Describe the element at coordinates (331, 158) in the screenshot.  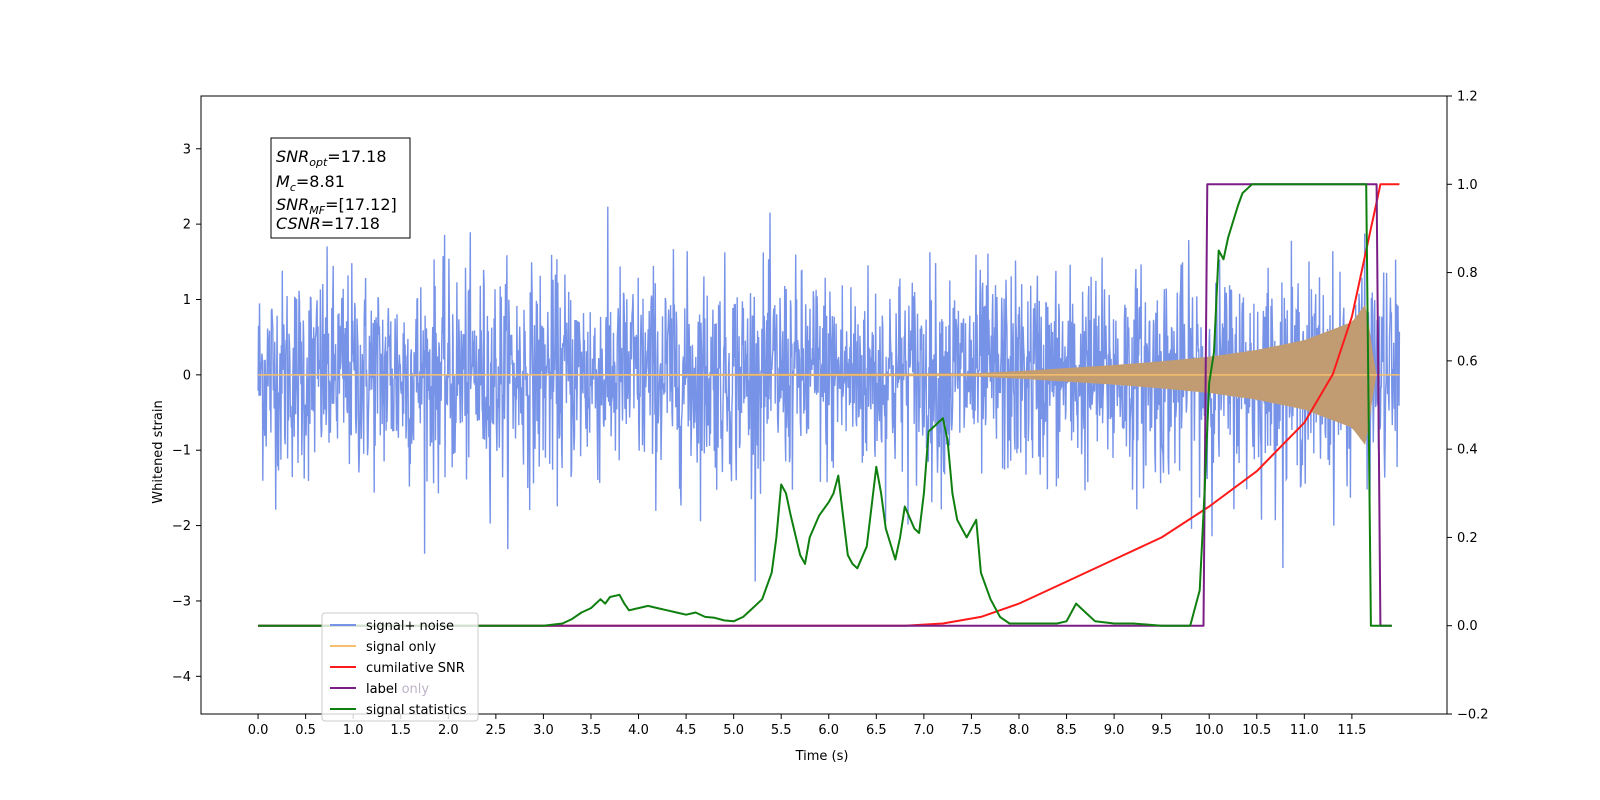
I see `annotation-line-snr-opt: SNRopt=17.18` at that location.